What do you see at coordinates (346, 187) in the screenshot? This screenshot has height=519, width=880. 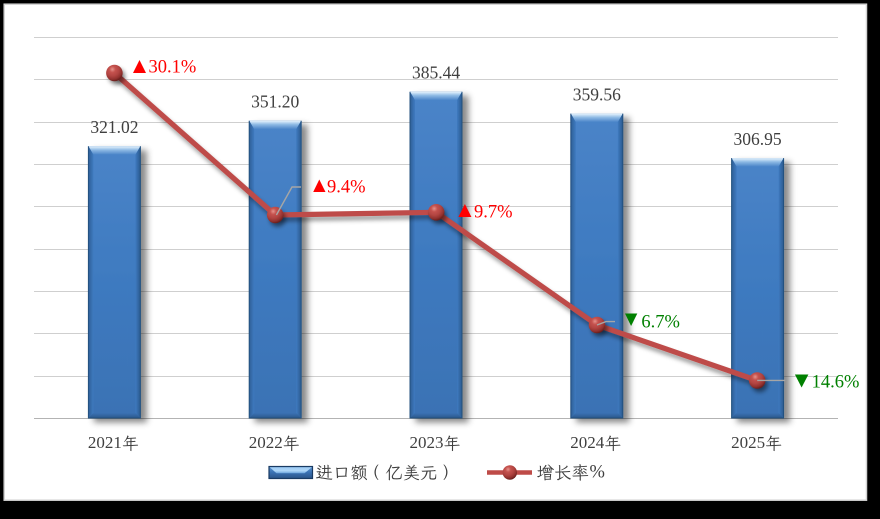 I see `svg-text: 9.4%` at bounding box center [346, 187].